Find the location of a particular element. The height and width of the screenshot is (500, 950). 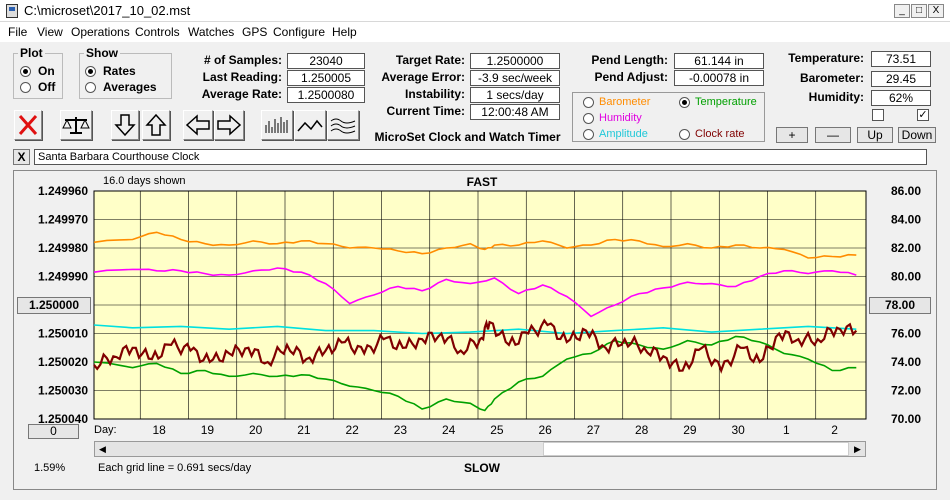

scroll-right-arrow-icon: ▶ is located at coordinates (857, 449).